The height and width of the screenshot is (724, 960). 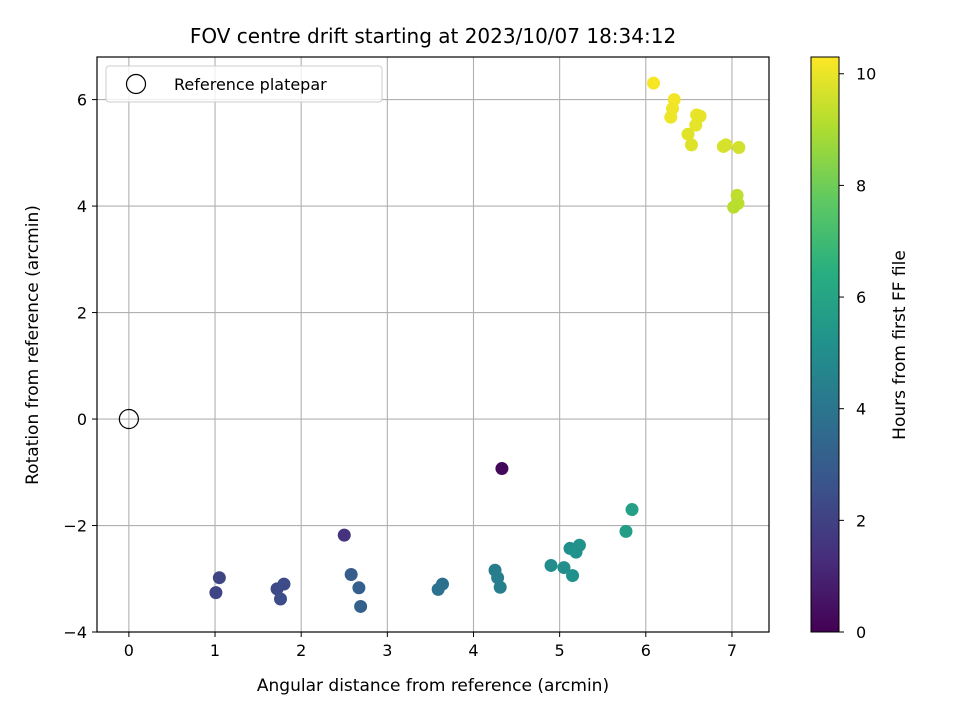 What do you see at coordinates (861, 185) in the screenshot?
I see `colorbar-tick-label: 8` at bounding box center [861, 185].